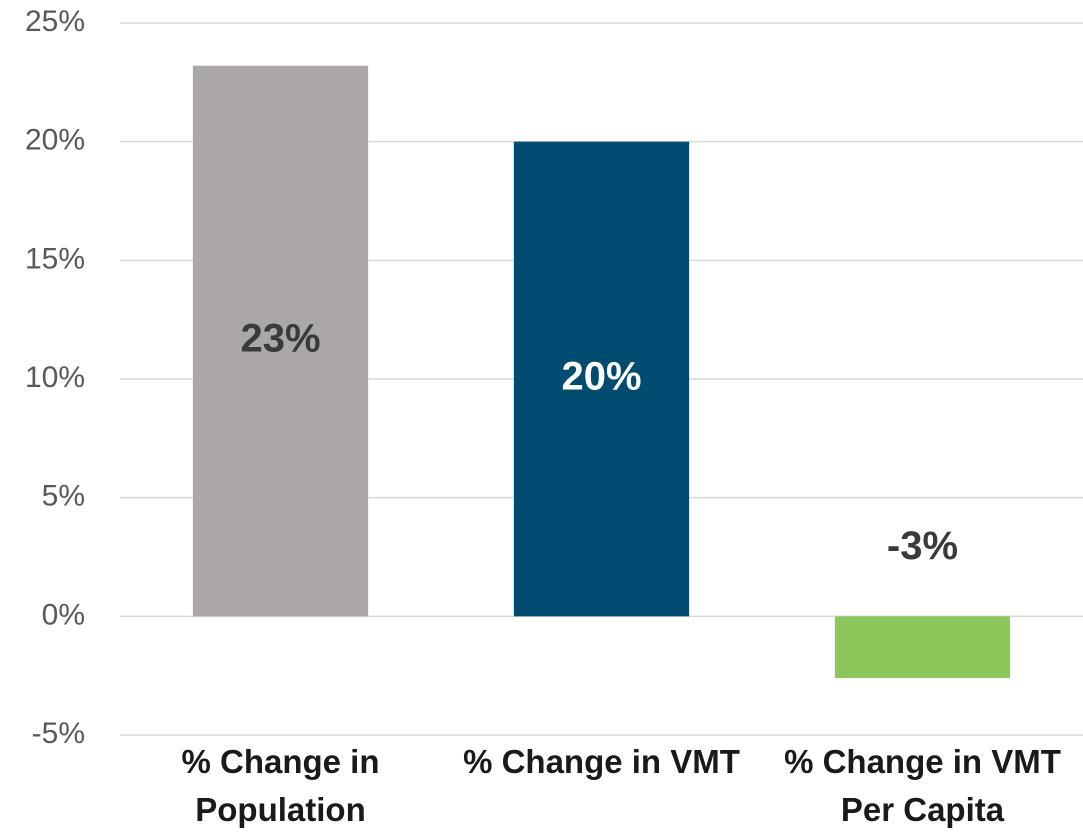 The width and height of the screenshot is (1083, 832). I want to click on x-tick-label: % Change in Population, so click(280, 785).